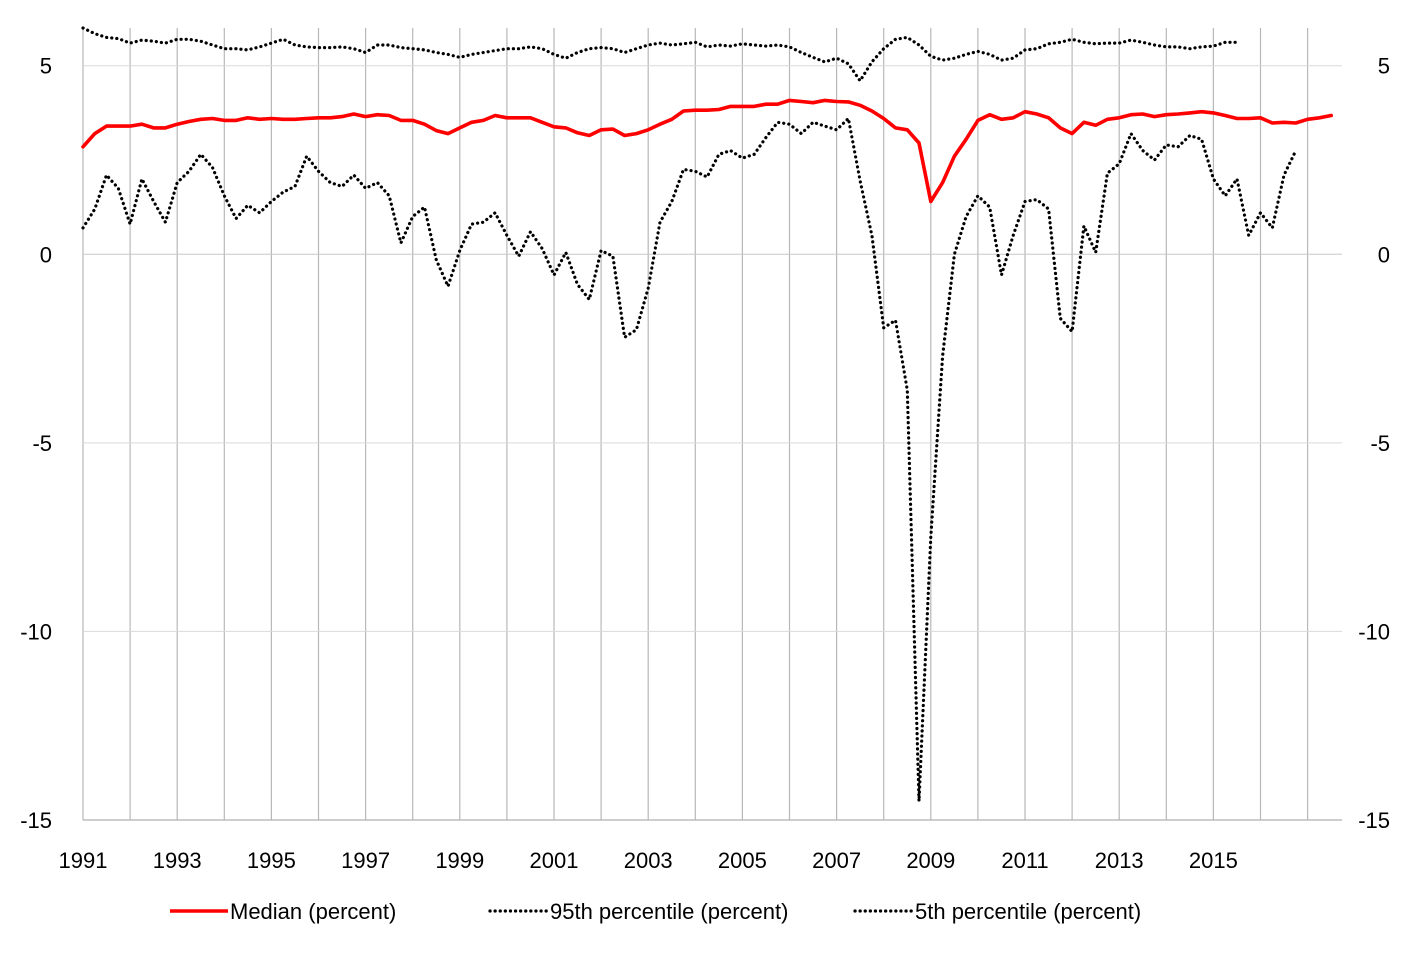 This screenshot has width=1410, height=959. I want to click on x-tick-label-1997: 1997, so click(365, 860).